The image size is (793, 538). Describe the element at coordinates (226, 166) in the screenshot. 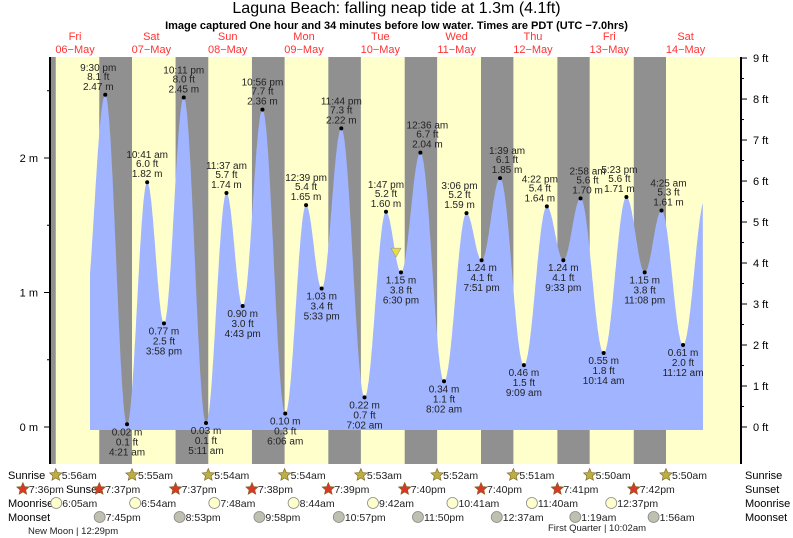

I see `tide-label-time: 11:37 am` at that location.